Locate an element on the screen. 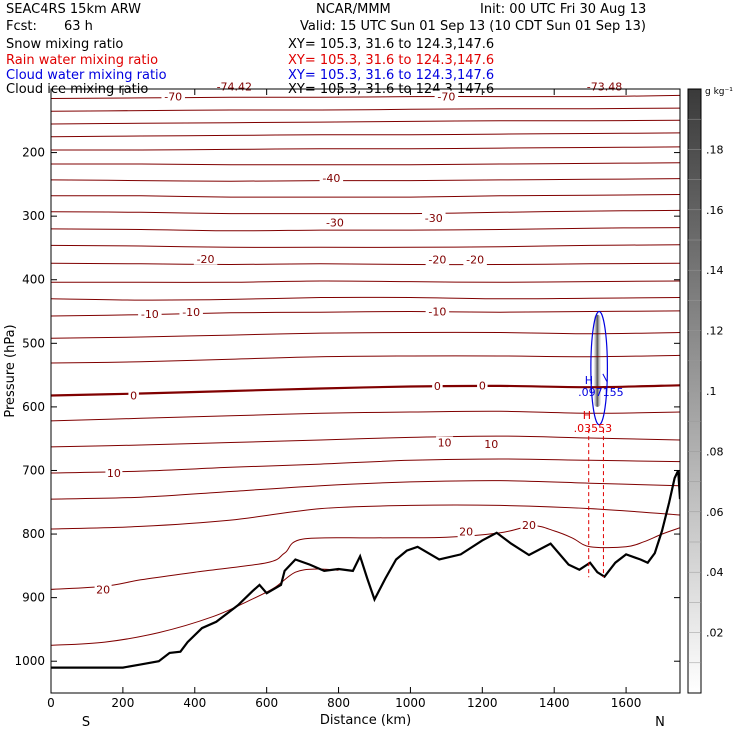 The height and width of the screenshot is (740, 740). x-tick-label: 400 is located at coordinates (194, 703).